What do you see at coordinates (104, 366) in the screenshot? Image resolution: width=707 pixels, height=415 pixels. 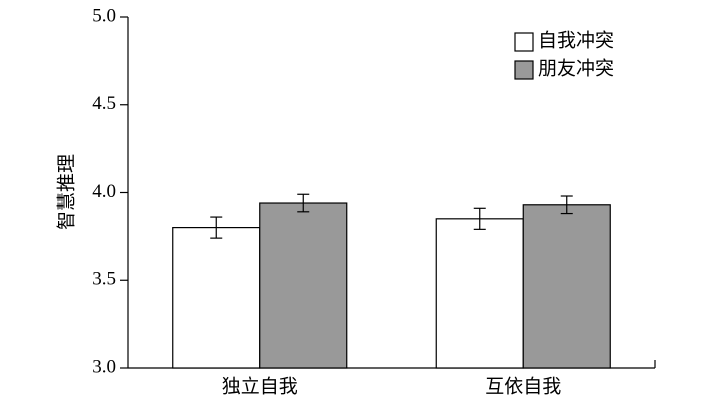 I see `y-tick-label: 3.0` at bounding box center [104, 366].